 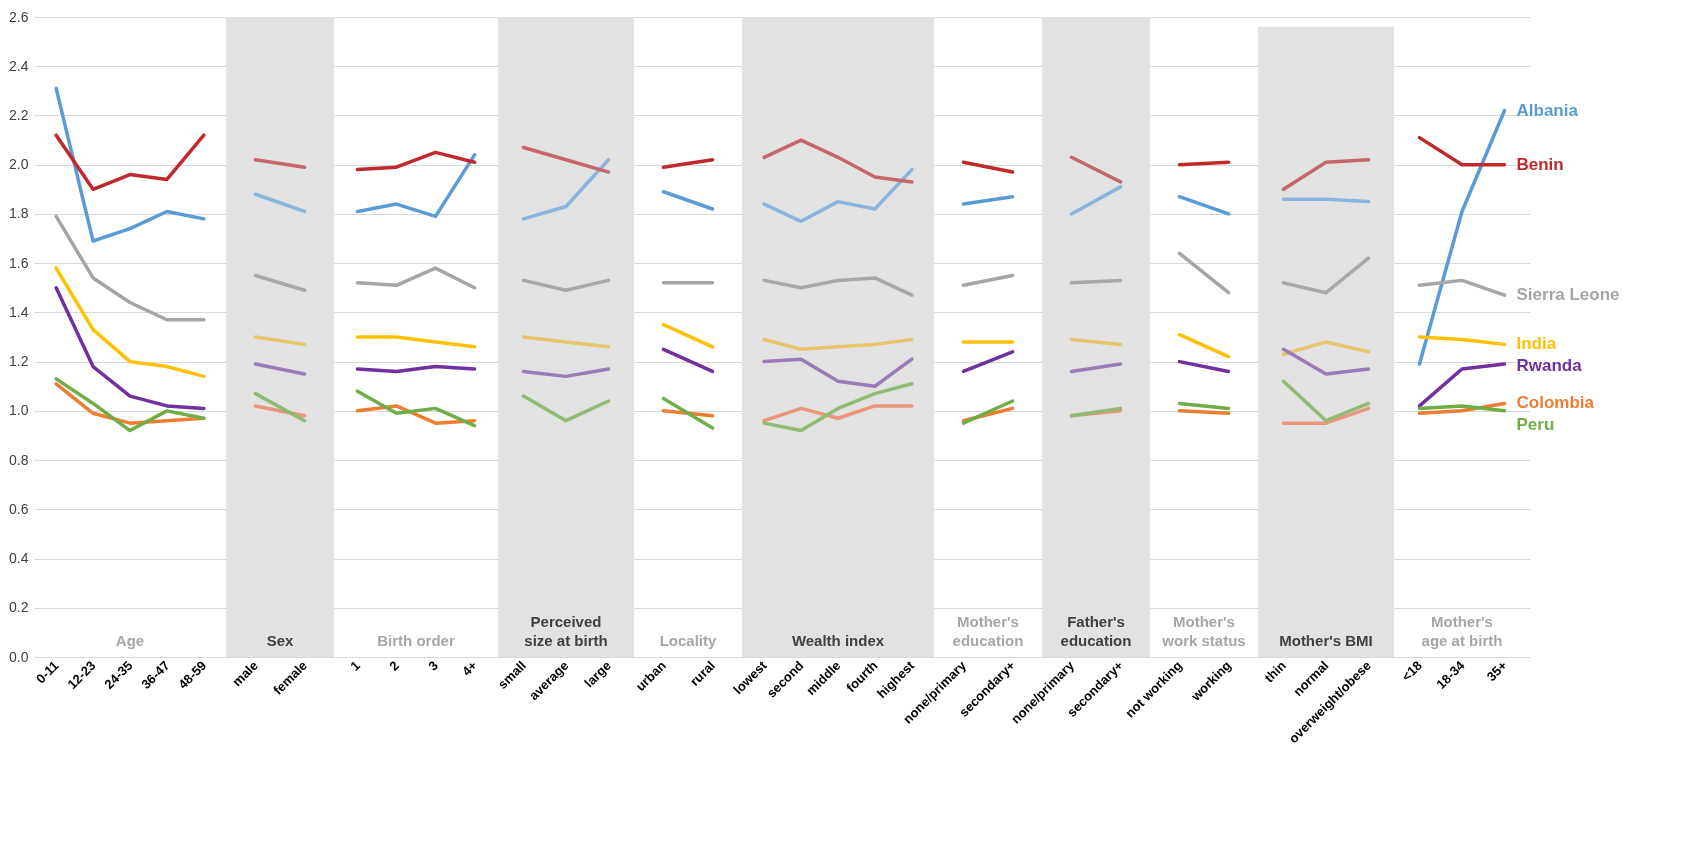 What do you see at coordinates (19, 311) in the screenshot?
I see `y-tick-label: 1.4` at bounding box center [19, 311].